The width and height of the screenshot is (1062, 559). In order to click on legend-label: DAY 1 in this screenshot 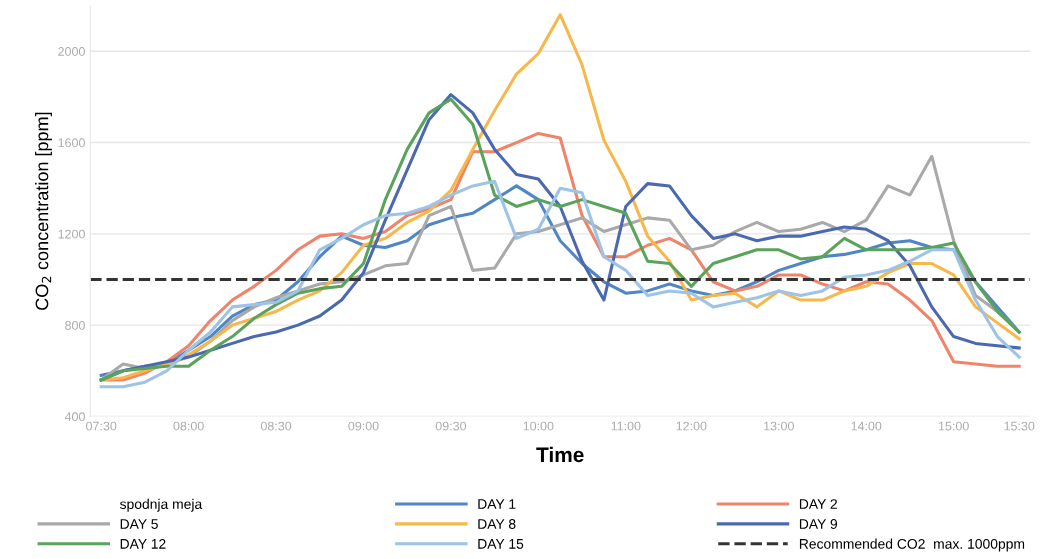, I will do `click(497, 504)`.